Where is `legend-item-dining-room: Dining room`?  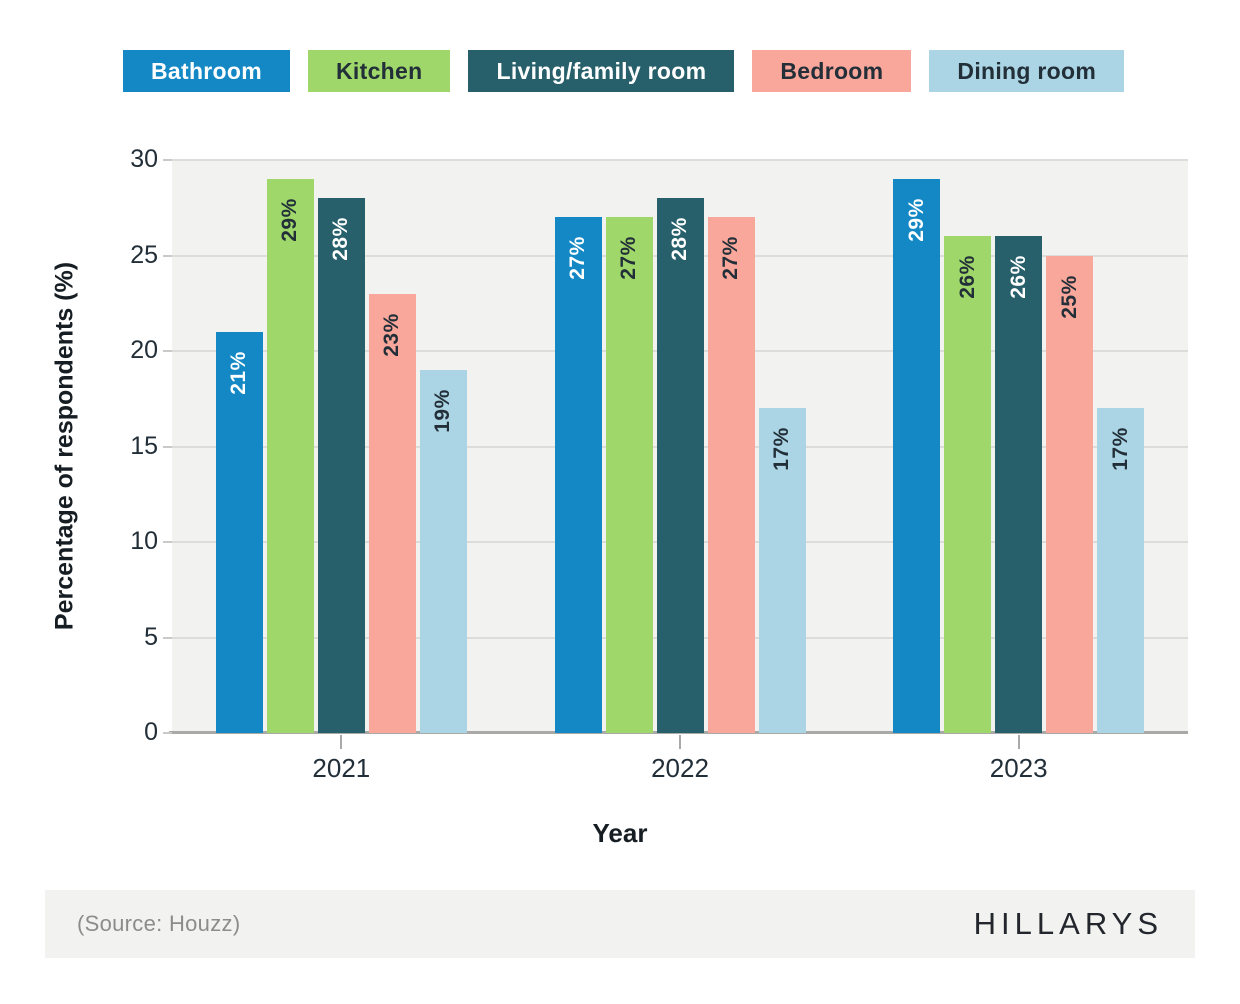
legend-item-dining-room: Dining room is located at coordinates (1027, 71).